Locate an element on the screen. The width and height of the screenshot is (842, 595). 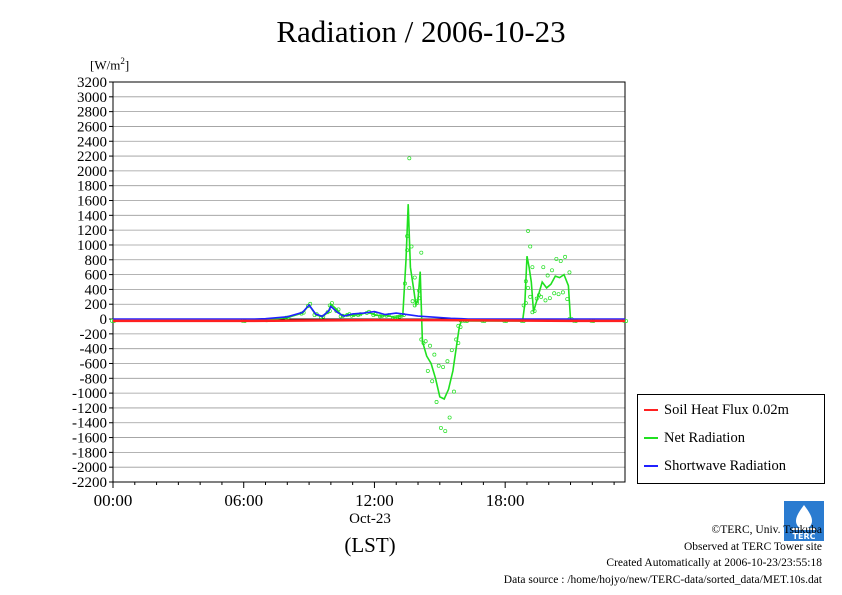
legend-swatch-net is located at coordinates (651, 437).